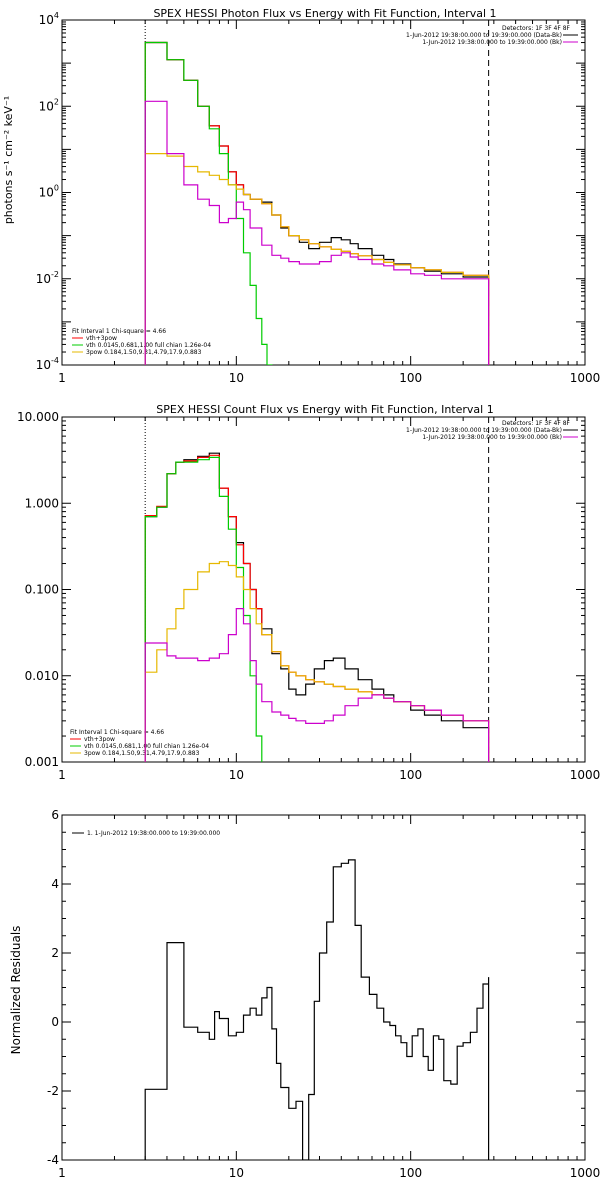 This screenshot has height=1200, width=600. What do you see at coordinates (55, 815) in the screenshot?
I see `y-tick-label: 6` at bounding box center [55, 815].